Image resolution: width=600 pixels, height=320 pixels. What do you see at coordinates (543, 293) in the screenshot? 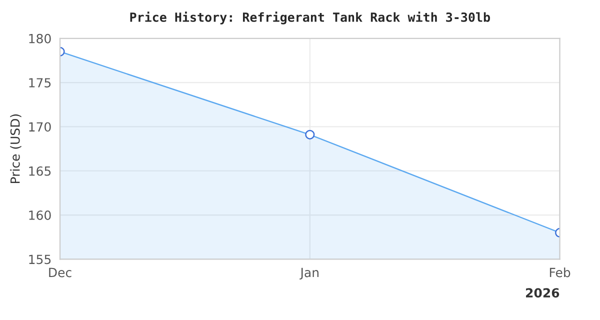
I see `text: 2026` at bounding box center [543, 293].